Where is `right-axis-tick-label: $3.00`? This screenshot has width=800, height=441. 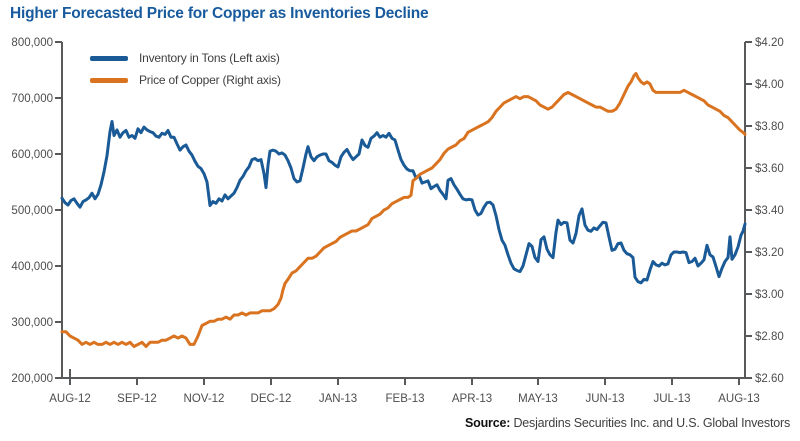 right-axis-tick-label: $3.00 is located at coordinates (769, 295).